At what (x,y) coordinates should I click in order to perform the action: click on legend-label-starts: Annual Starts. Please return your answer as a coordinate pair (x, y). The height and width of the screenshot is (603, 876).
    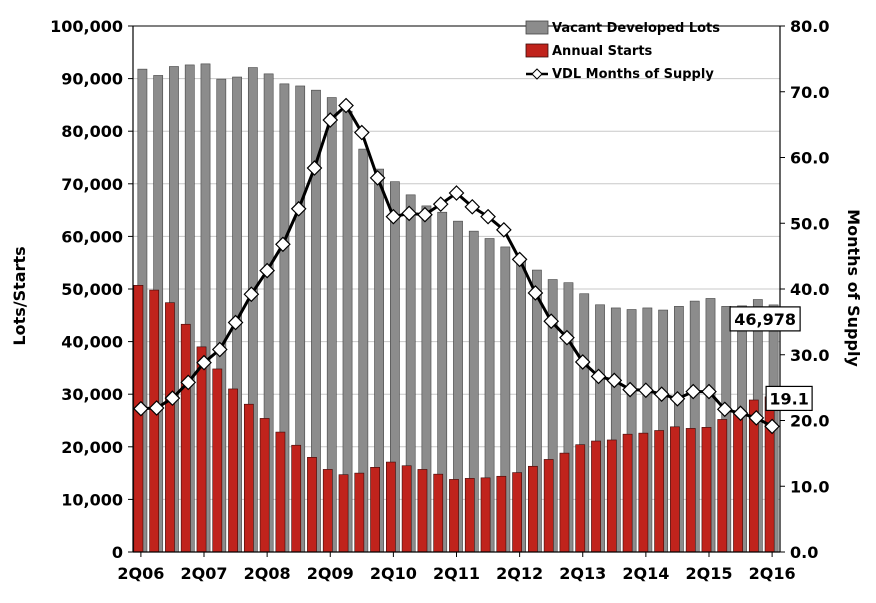
    Looking at the image, I should click on (602, 51).